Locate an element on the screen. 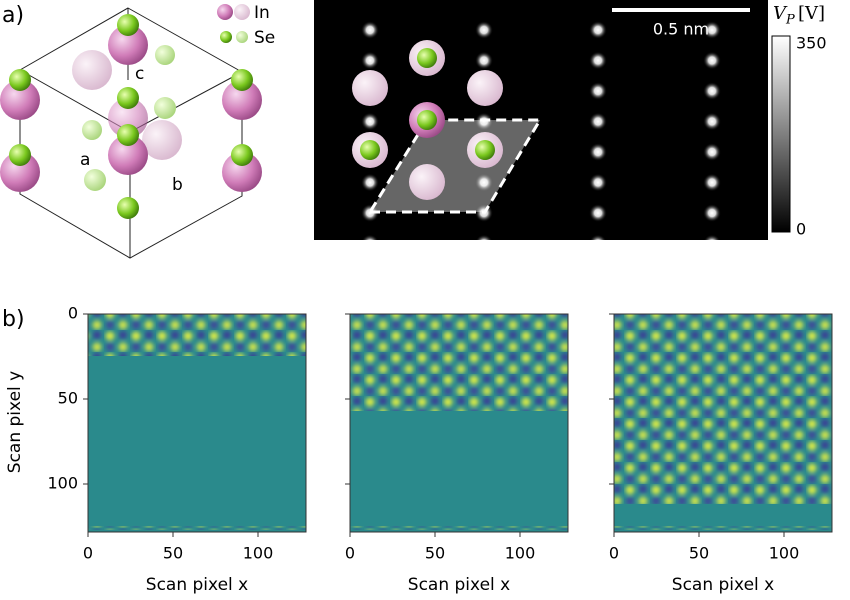 This screenshot has height=600, width=850. colorbar is located at coordinates (781, 134).